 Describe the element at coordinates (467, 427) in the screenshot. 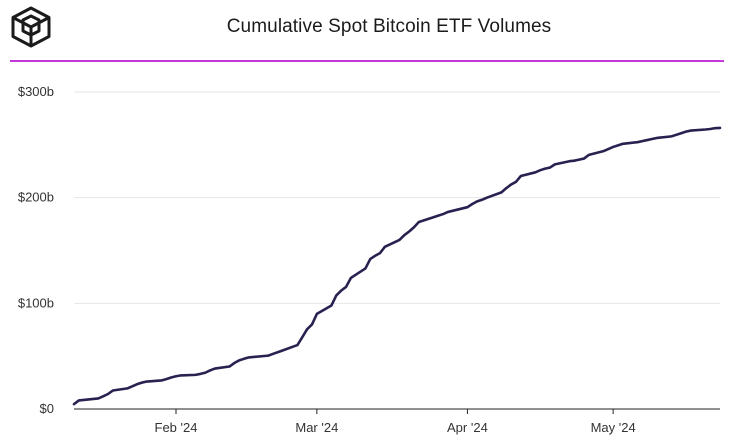

I see `x-tick-label: Apr '24` at that location.